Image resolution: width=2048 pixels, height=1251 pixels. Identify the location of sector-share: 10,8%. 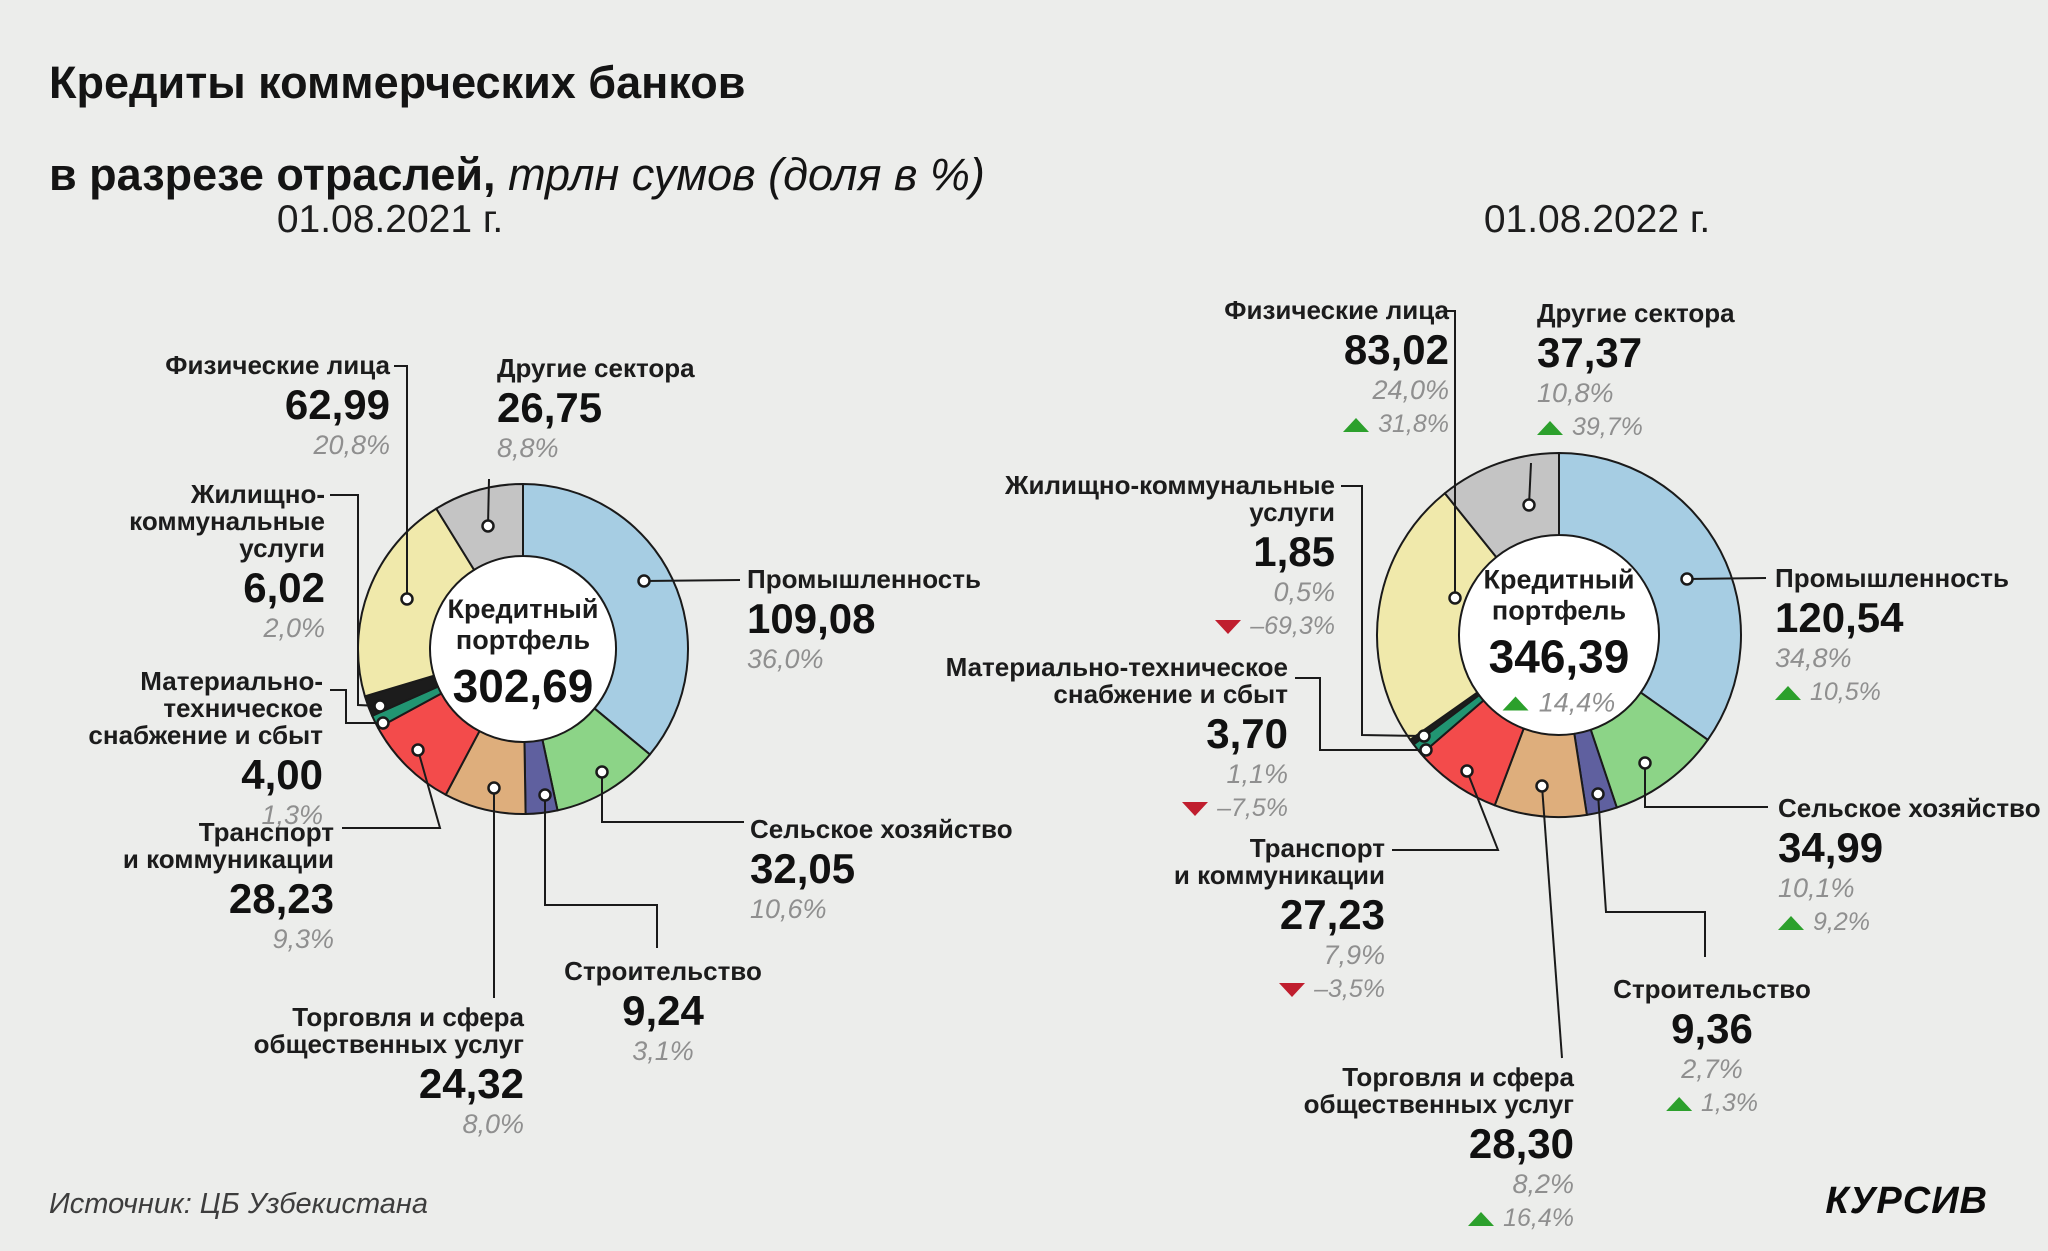
(1575, 393).